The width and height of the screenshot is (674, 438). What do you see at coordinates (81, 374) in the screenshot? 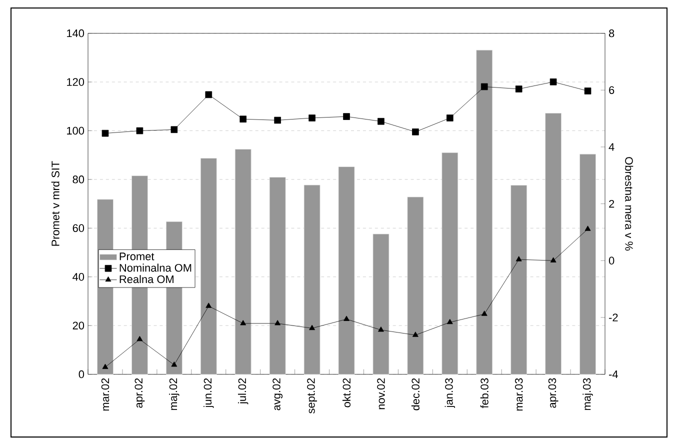
I see `y-tick-label: 0` at bounding box center [81, 374].